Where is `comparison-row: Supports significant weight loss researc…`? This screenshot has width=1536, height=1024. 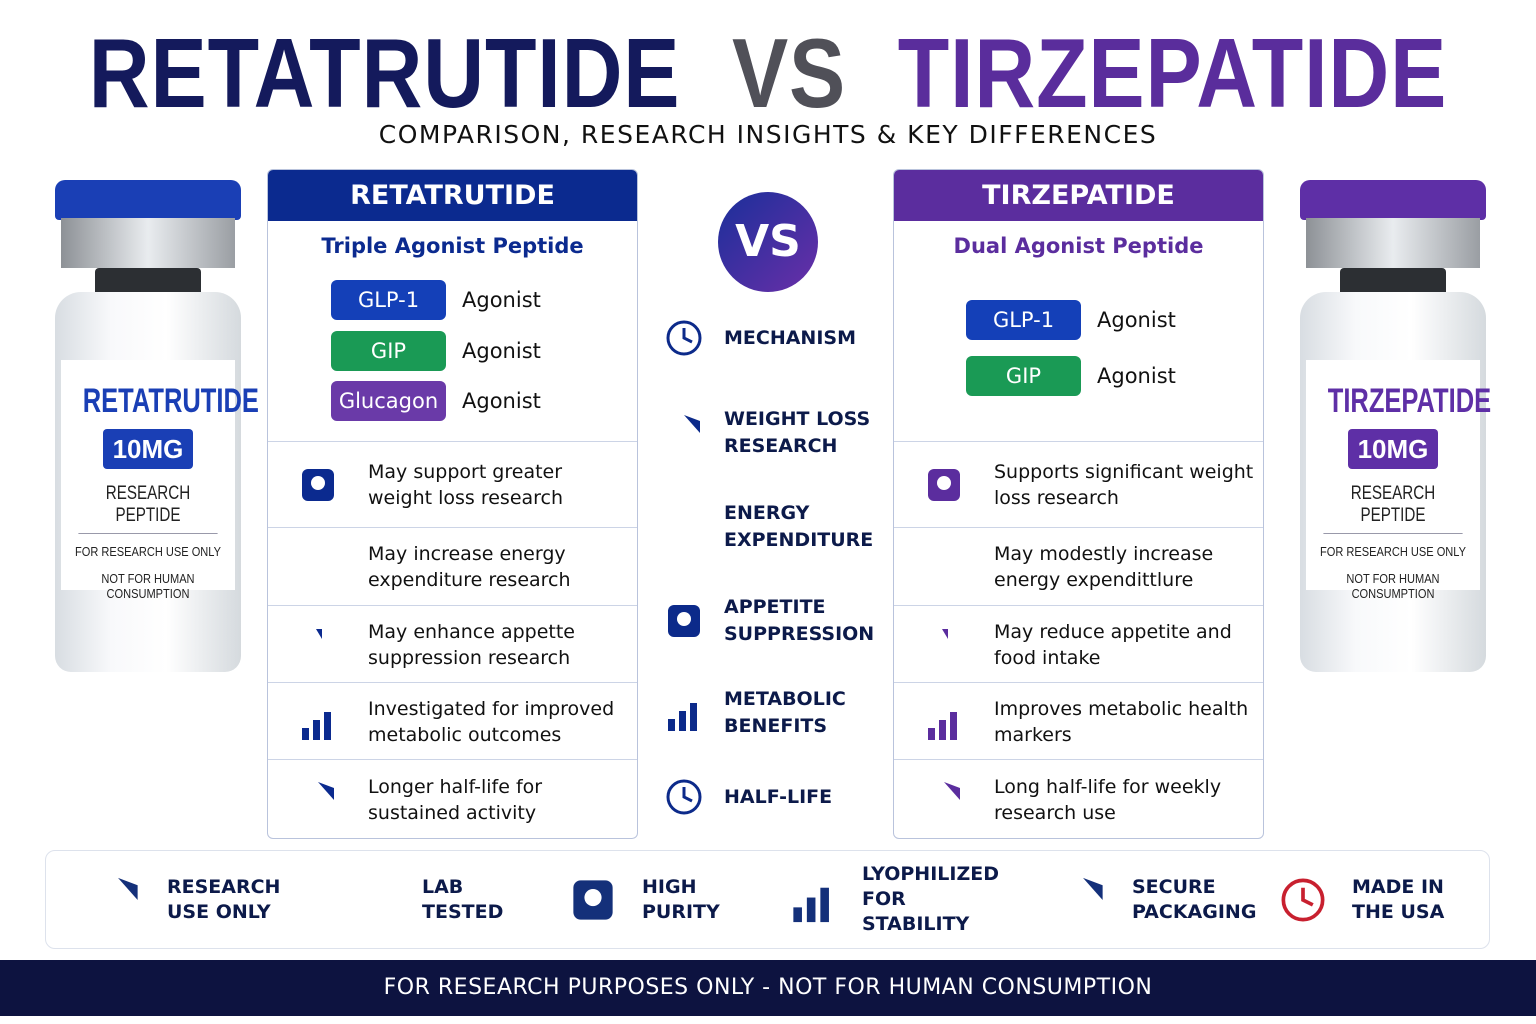
comparison-row: Supports significant weight loss researc… is located at coordinates (1078, 484).